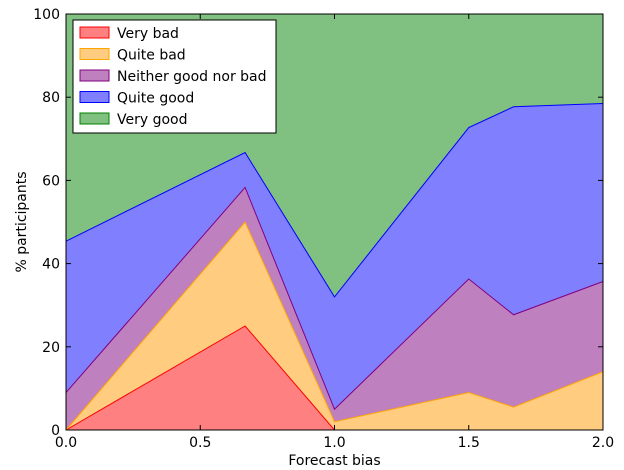 This screenshot has height=470, width=624. Describe the element at coordinates (51, 181) in the screenshot. I see `y-tick-label: 60` at that location.